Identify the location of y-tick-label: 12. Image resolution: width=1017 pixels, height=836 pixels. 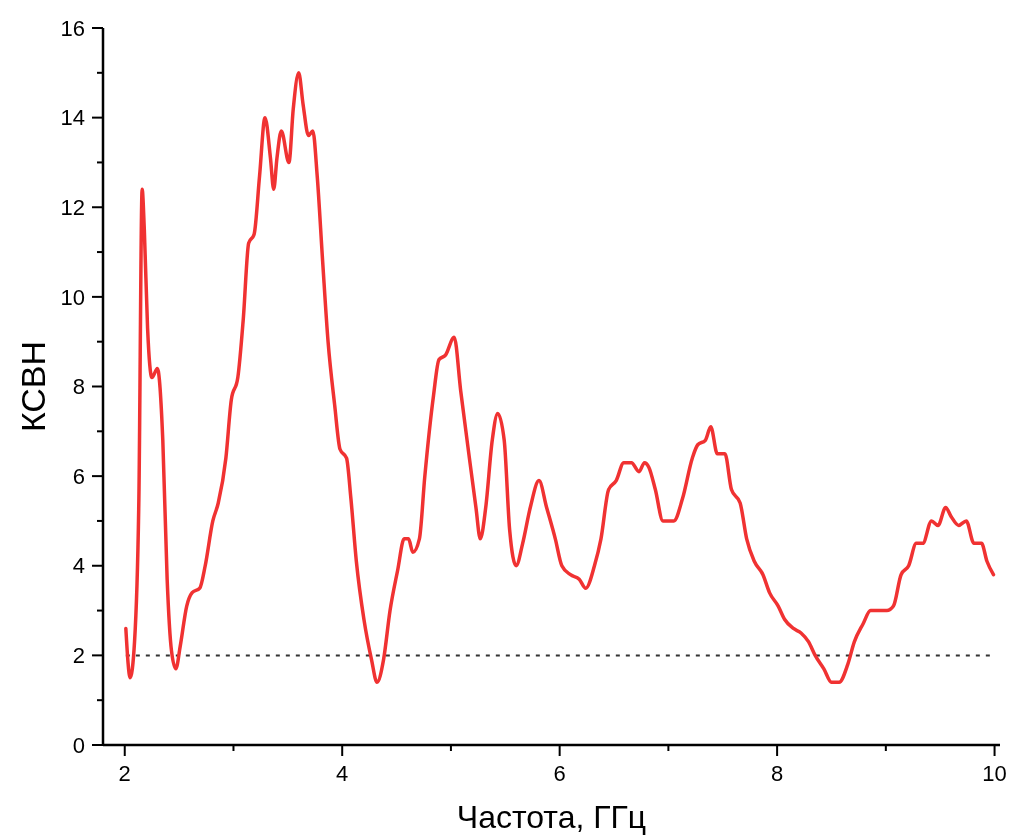
(72, 207).